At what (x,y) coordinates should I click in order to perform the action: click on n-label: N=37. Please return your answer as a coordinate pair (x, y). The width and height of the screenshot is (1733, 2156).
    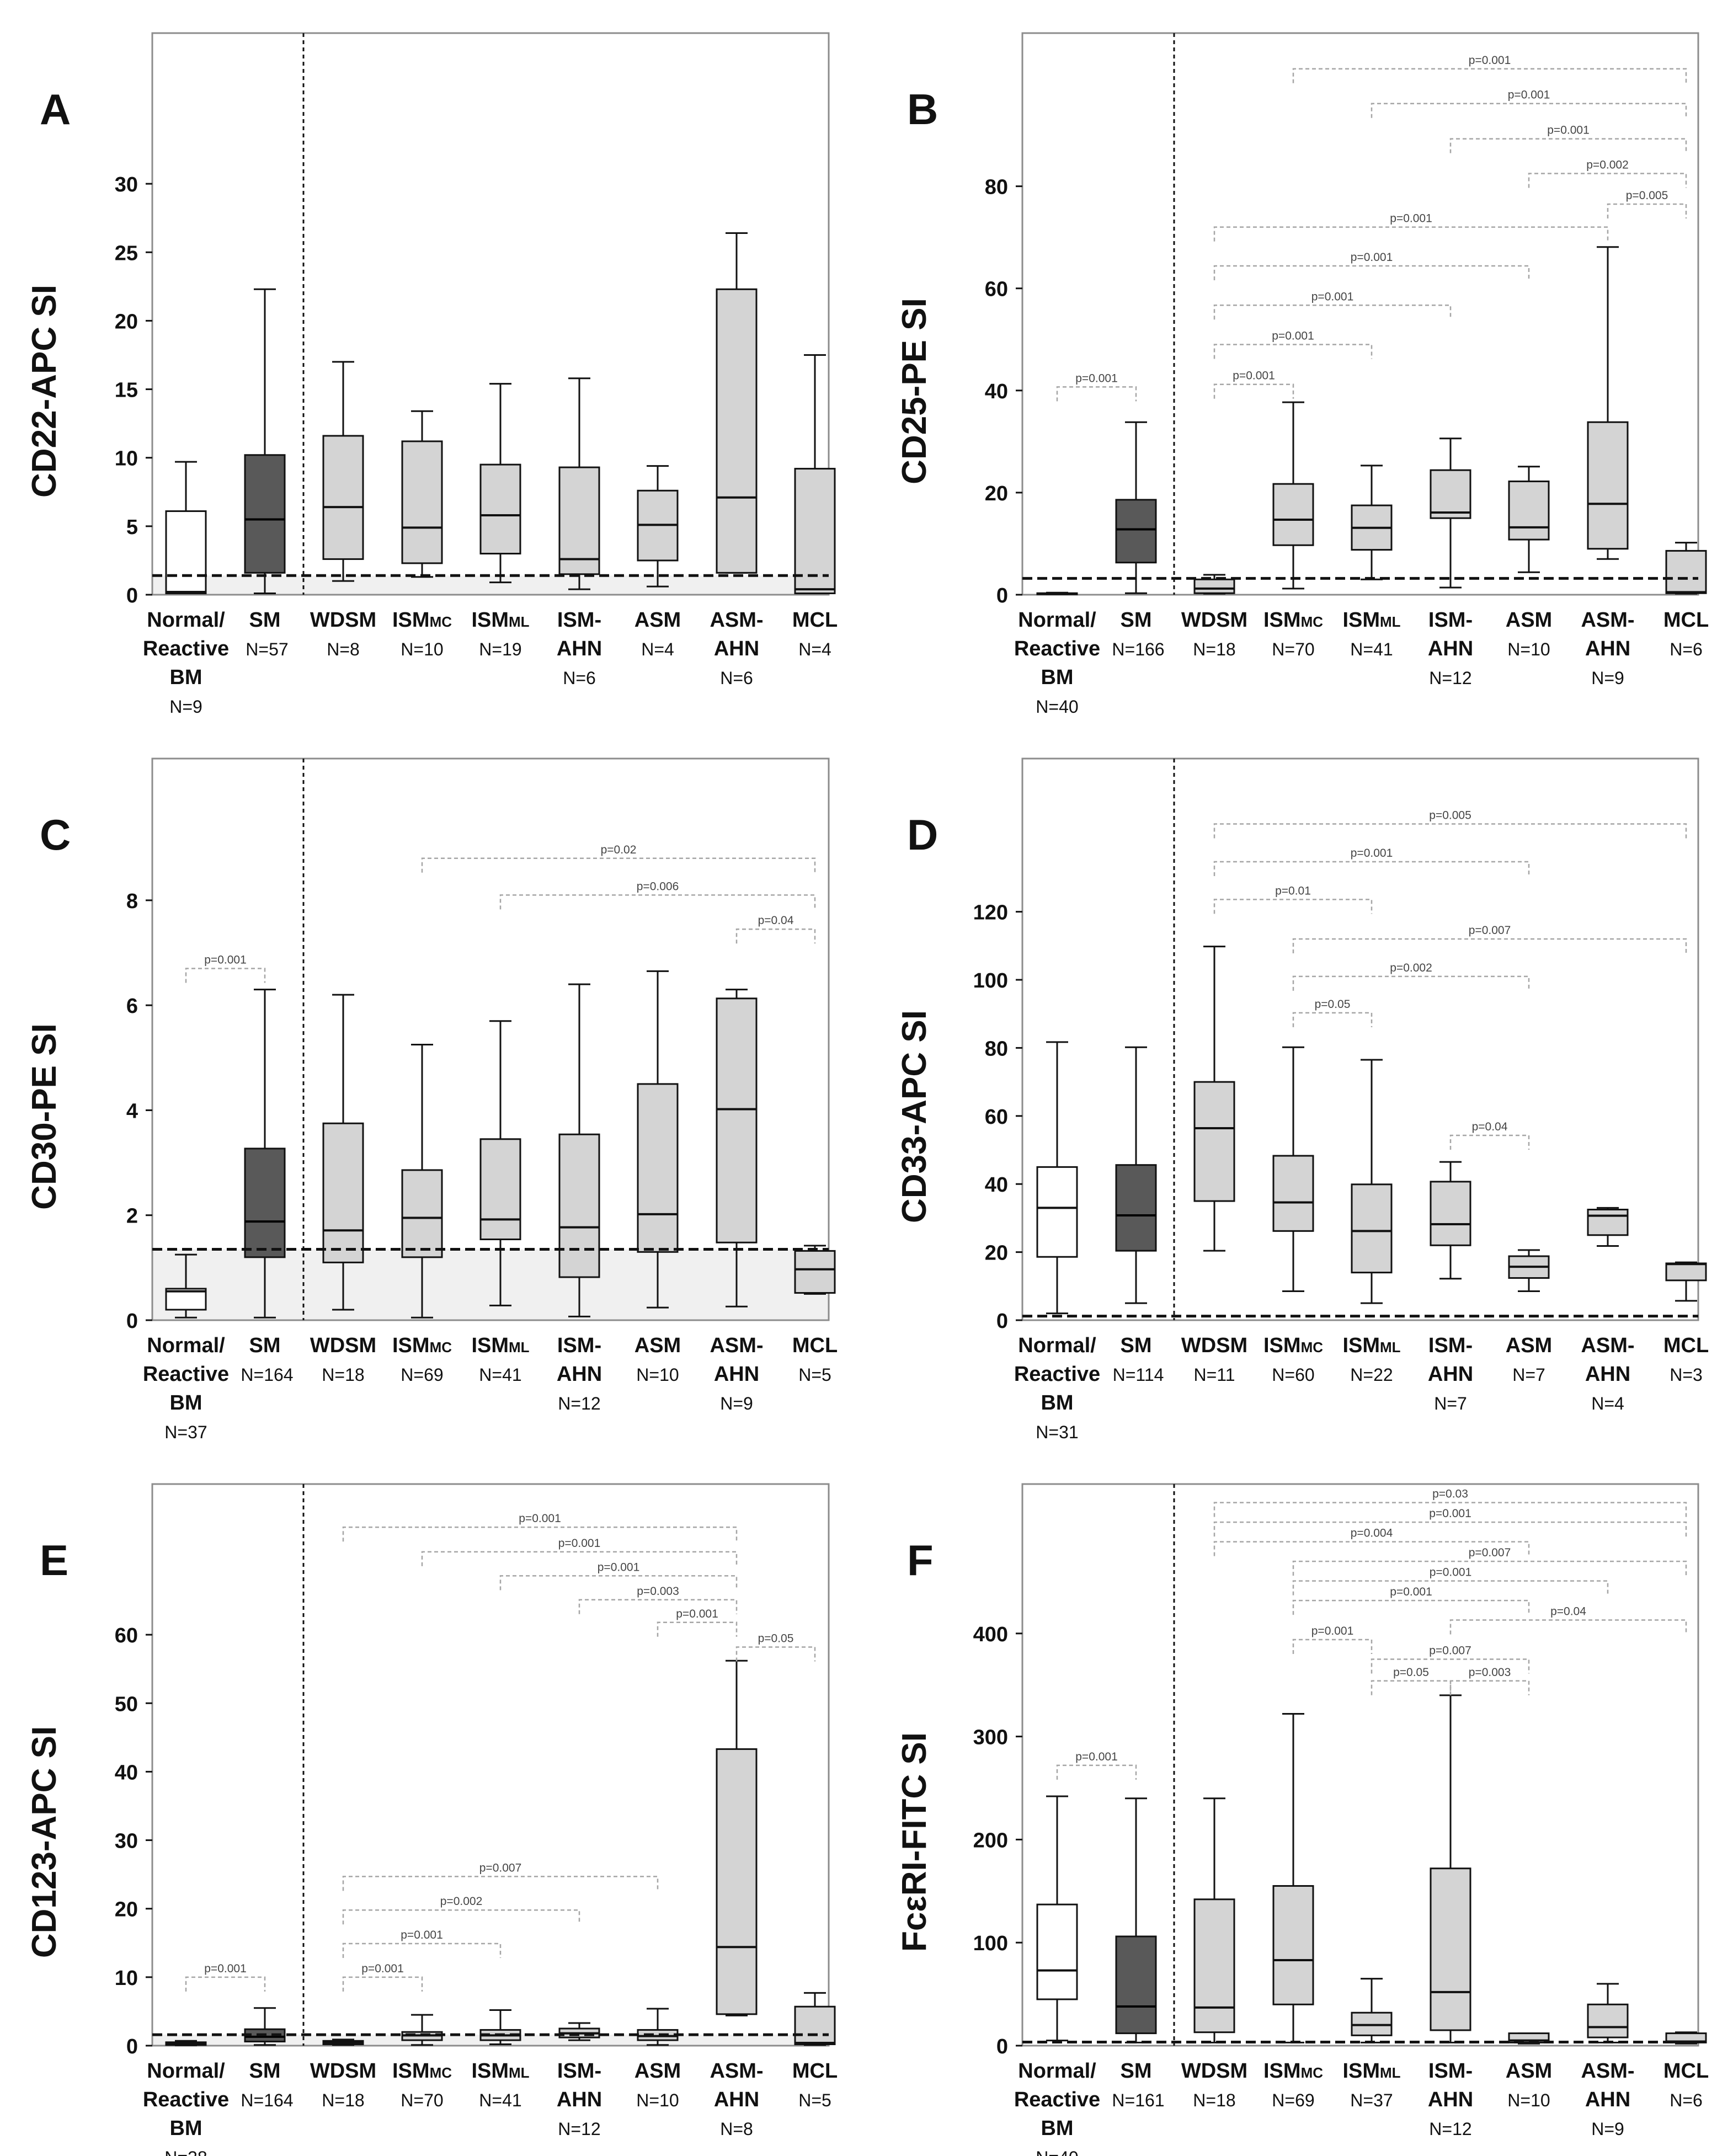
    Looking at the image, I should click on (1371, 2100).